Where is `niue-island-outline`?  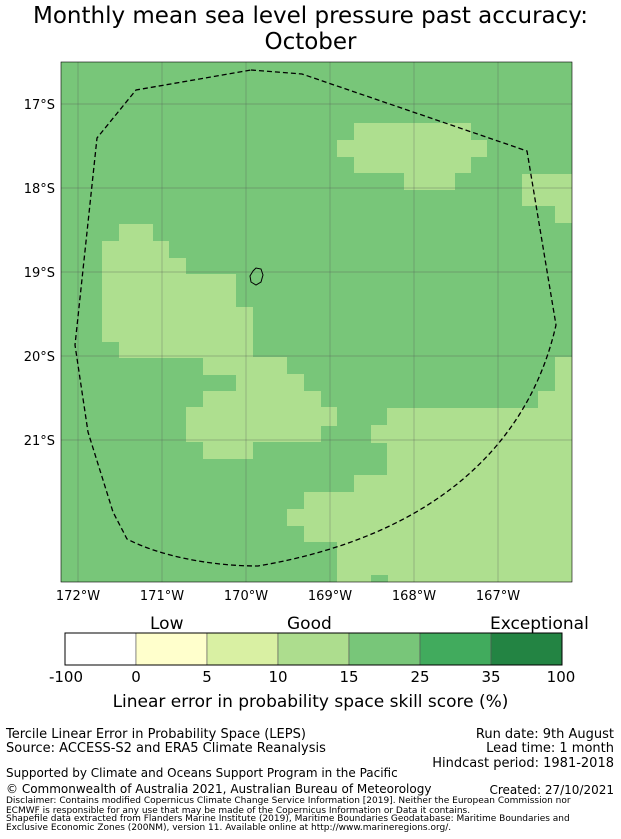
niue-island-outline is located at coordinates (256, 276).